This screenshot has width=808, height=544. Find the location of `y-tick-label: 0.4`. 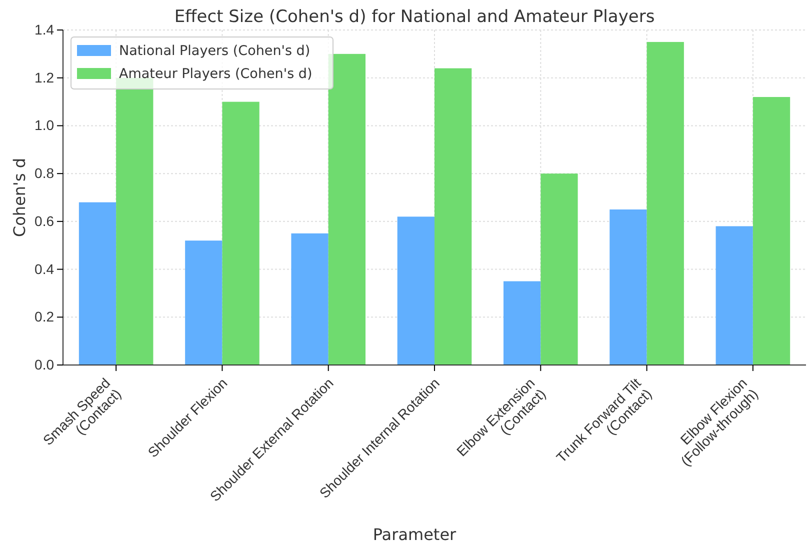

y-tick-label: 0.4 is located at coordinates (44, 268).